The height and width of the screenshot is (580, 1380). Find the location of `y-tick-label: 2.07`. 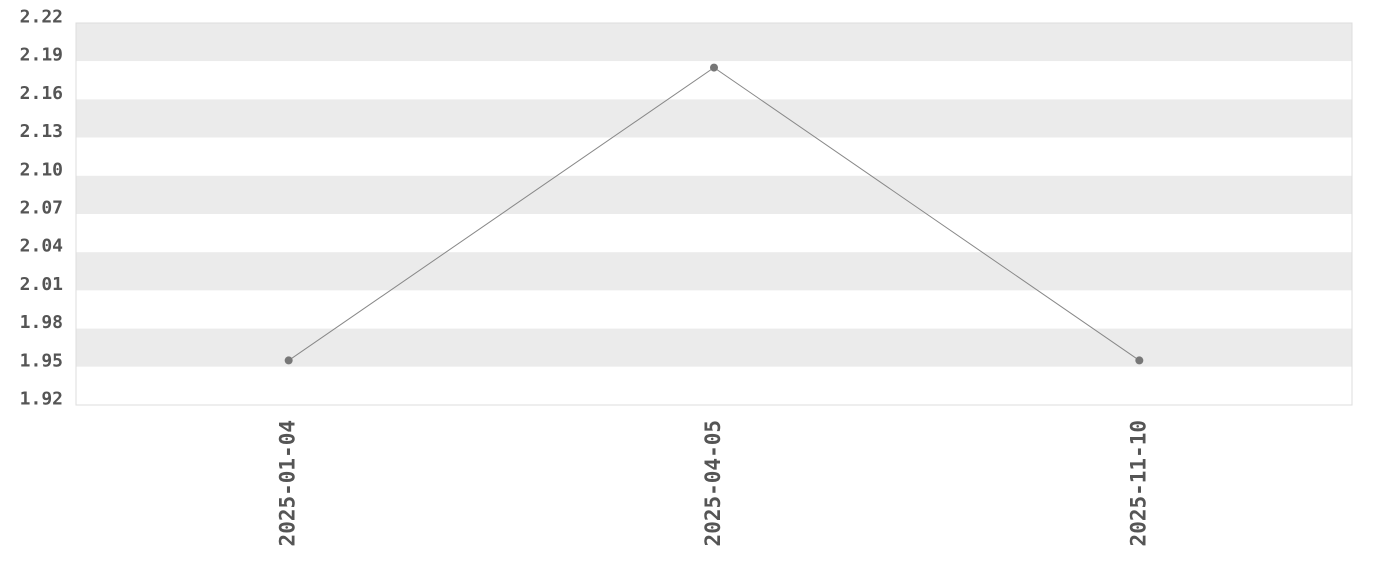

y-tick-label: 2.07 is located at coordinates (41, 208).